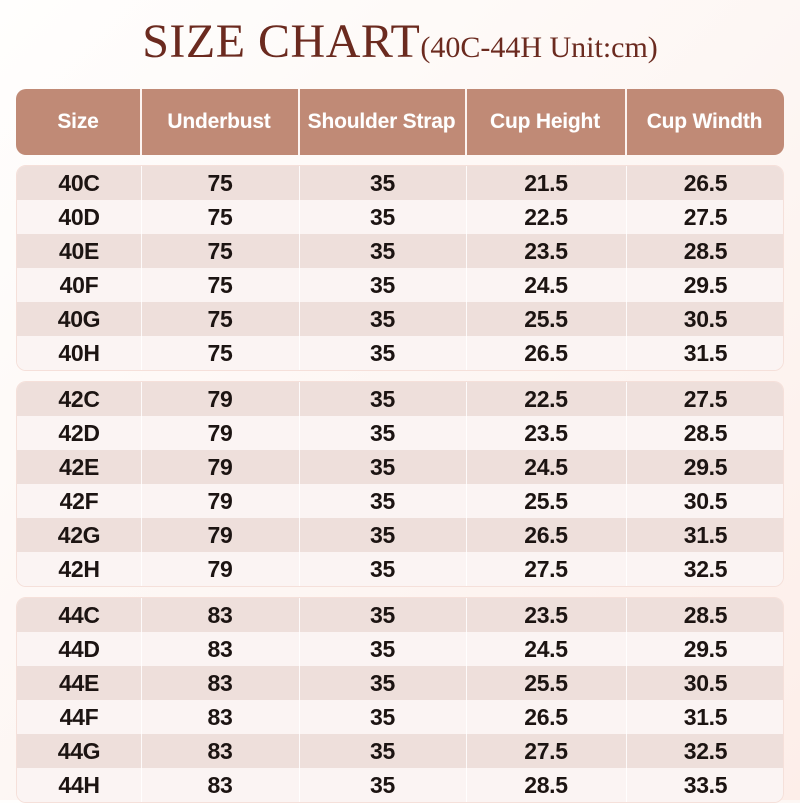 The image size is (800, 803). What do you see at coordinates (78, 121) in the screenshot?
I see `column-header-size: Size` at bounding box center [78, 121].